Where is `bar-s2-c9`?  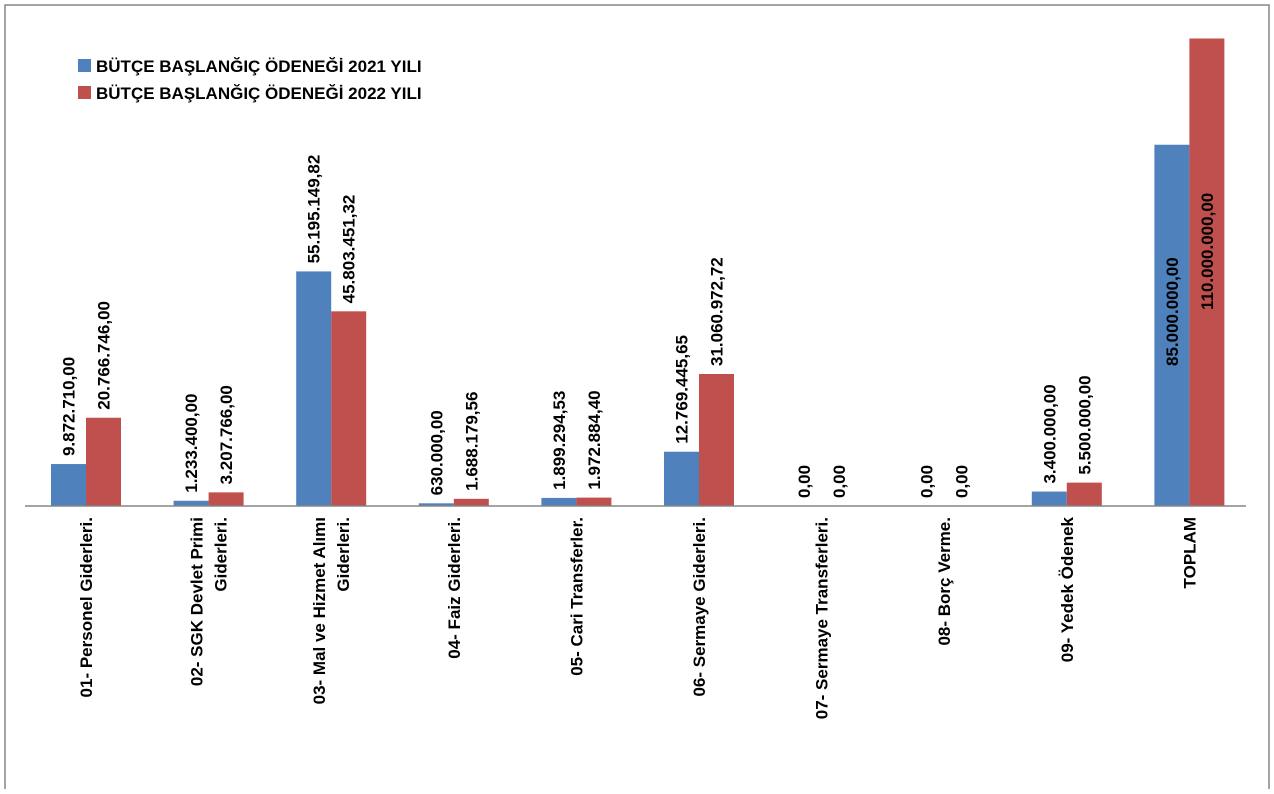 bar-s2-c9 is located at coordinates (1084, 494).